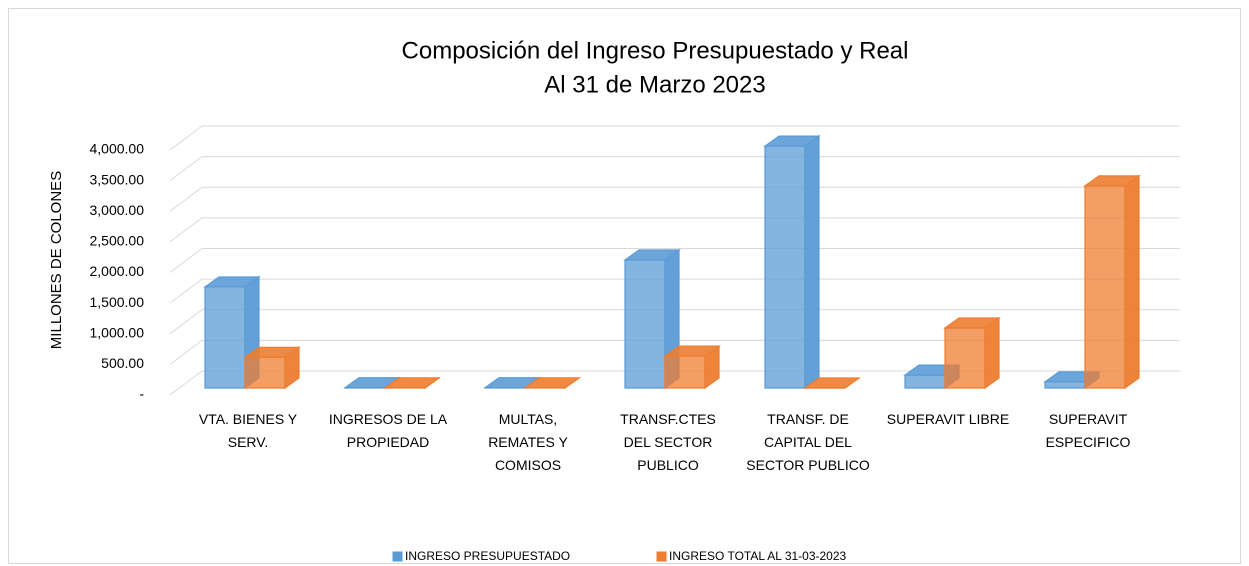 Image resolution: width=1249 pixels, height=566 pixels. Describe the element at coordinates (1088, 430) in the screenshot. I see `x-tick-label: SUPERAVIT ESPECIFICO` at that location.